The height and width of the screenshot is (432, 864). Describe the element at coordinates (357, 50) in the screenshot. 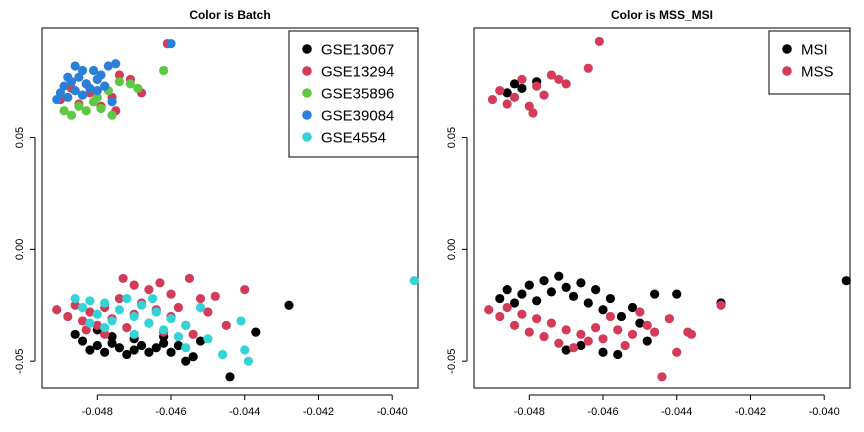

I see `legend-label: GSE13067` at that location.